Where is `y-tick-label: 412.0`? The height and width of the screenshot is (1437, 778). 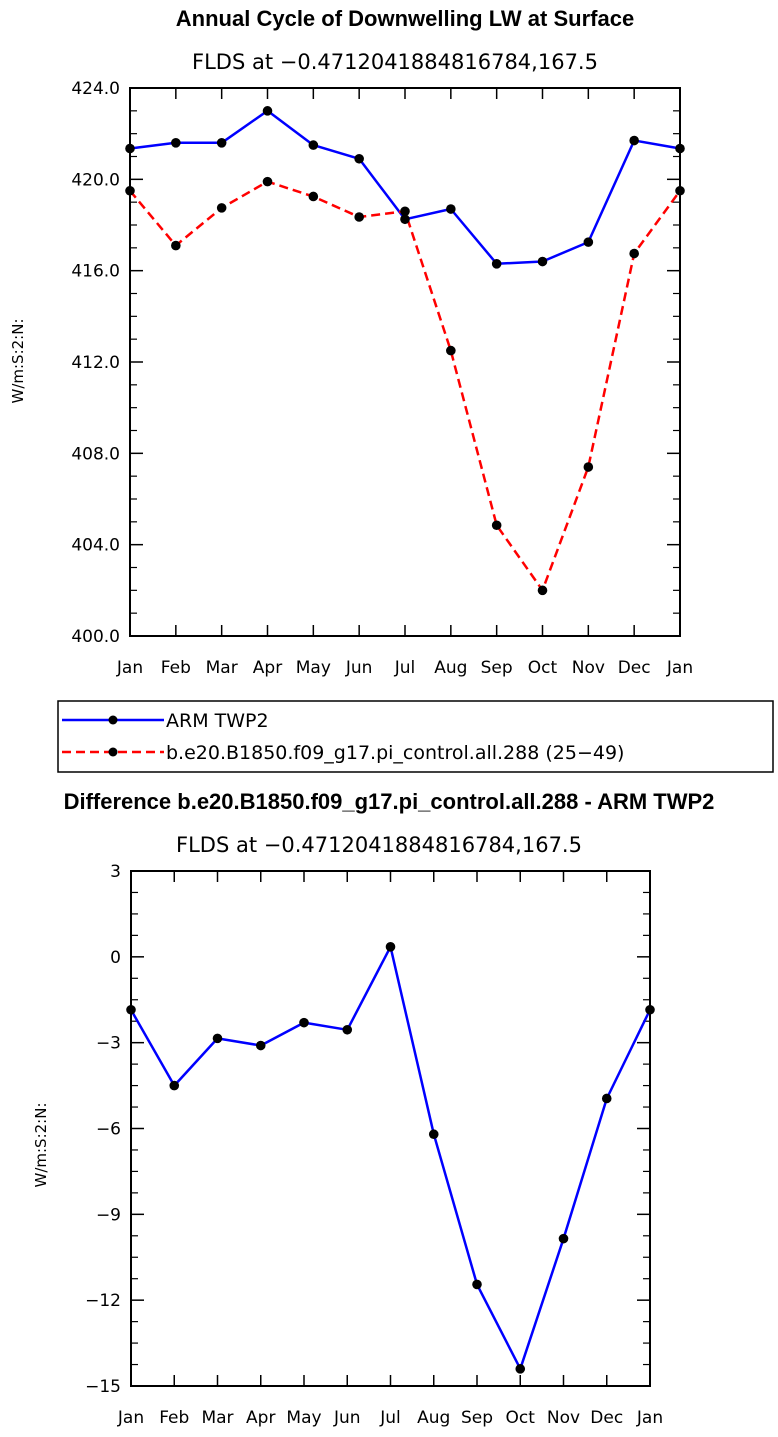
y-tick-label: 412.0 is located at coordinates (95, 363).